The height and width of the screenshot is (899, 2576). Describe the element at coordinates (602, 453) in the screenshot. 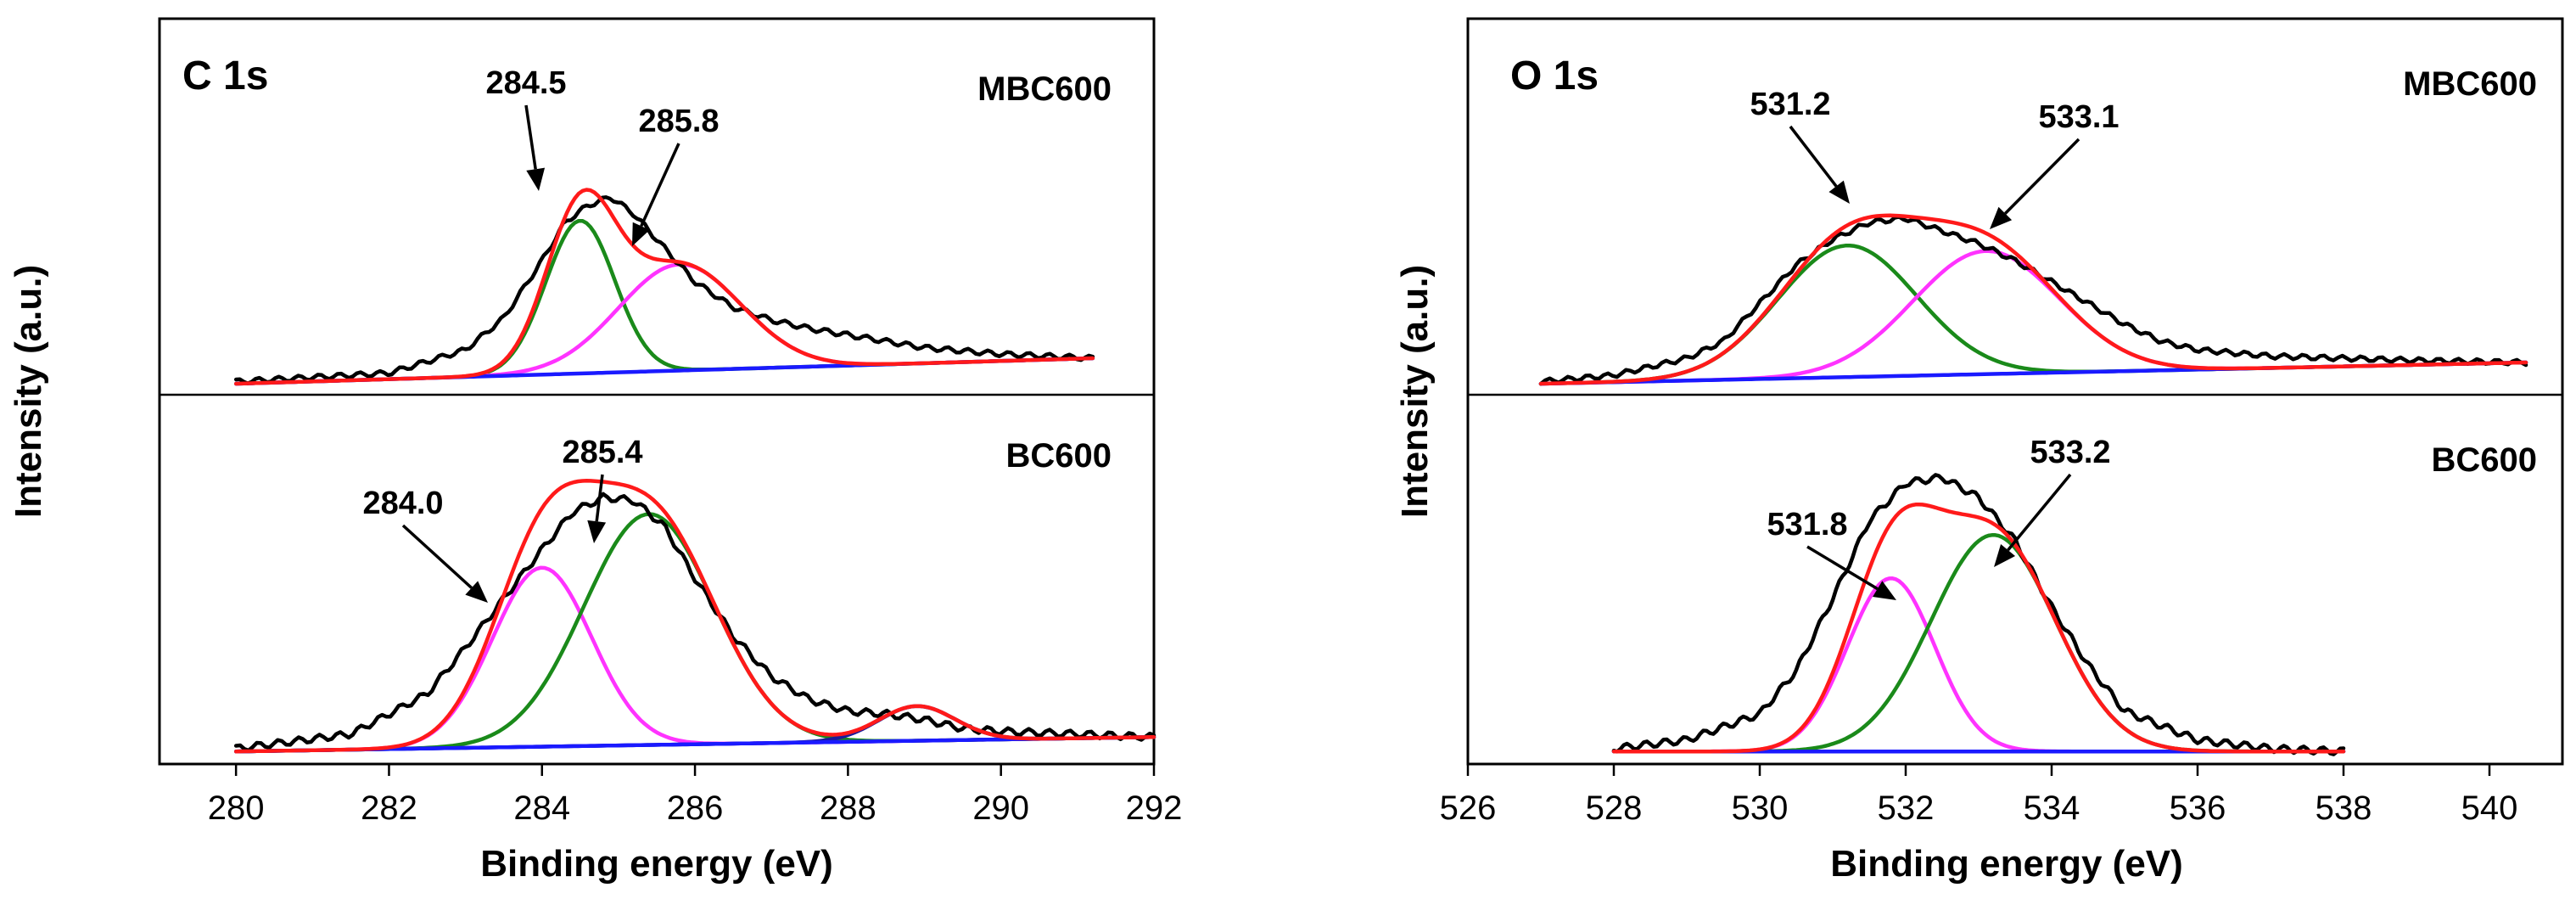

I see `c1s-peak-label: 285.4` at that location.